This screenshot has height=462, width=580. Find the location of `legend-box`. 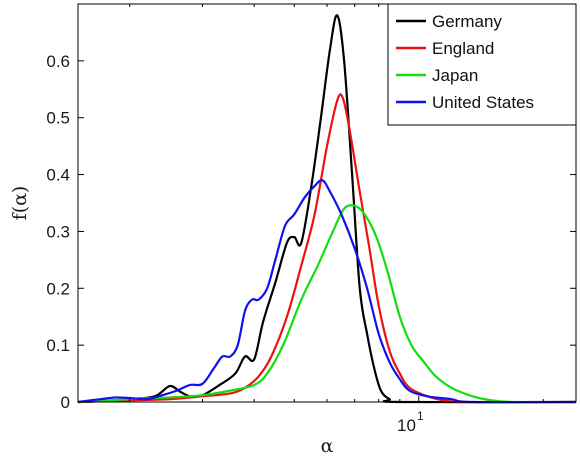

legend-box is located at coordinates (482, 64).